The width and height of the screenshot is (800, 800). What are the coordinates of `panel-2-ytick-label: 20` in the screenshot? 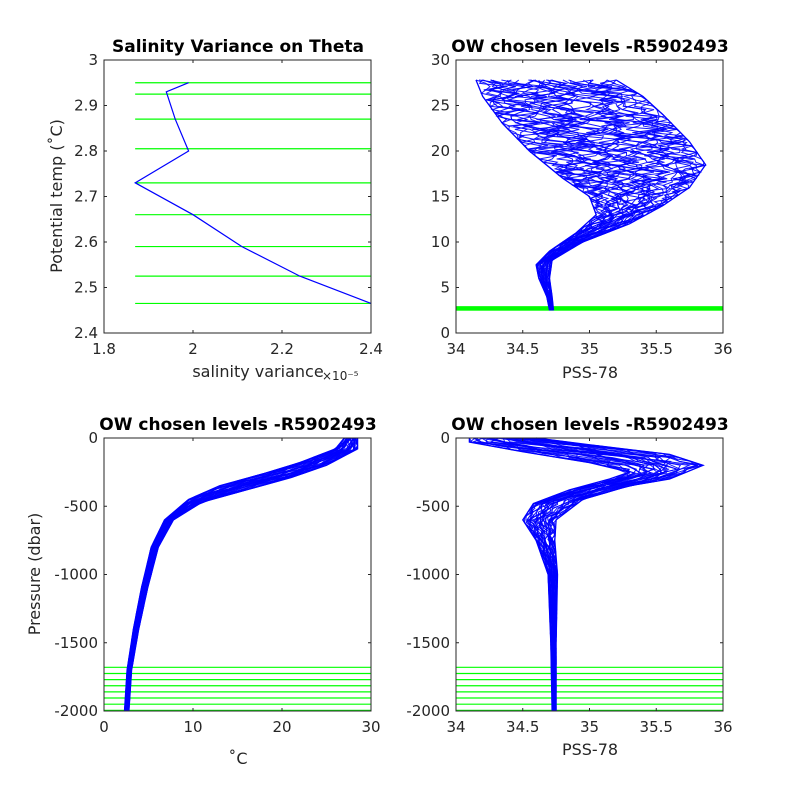 It's located at (440, 151).